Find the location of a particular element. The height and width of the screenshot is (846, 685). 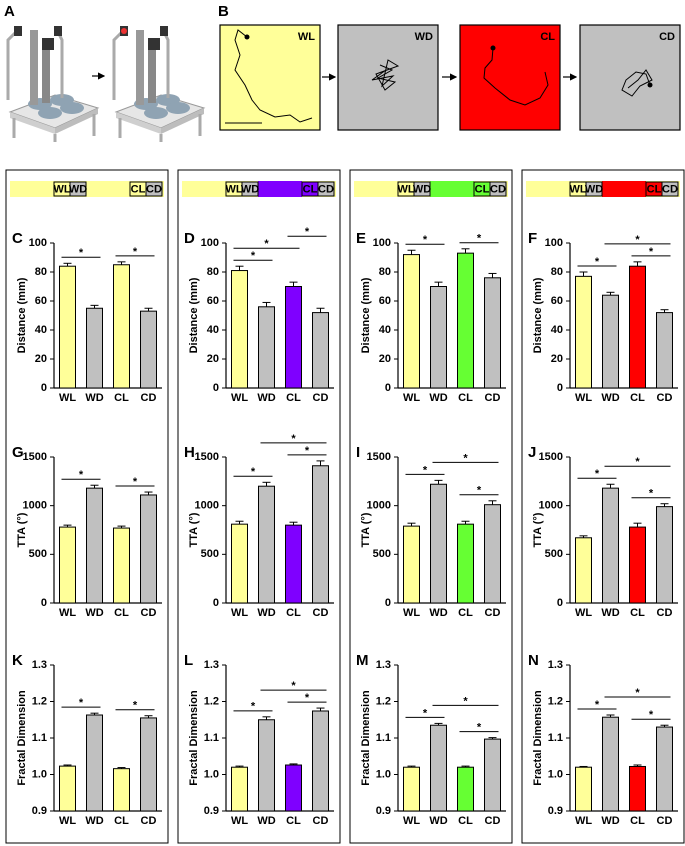

strip-label: CL is located at coordinates (138, 189).